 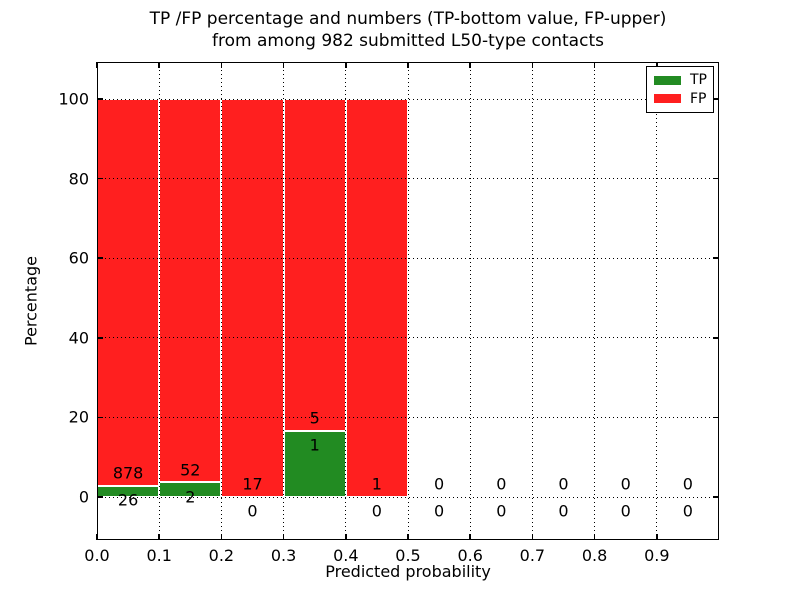 What do you see at coordinates (667, 99) in the screenshot?
I see `fp-legend-swatch` at bounding box center [667, 99].